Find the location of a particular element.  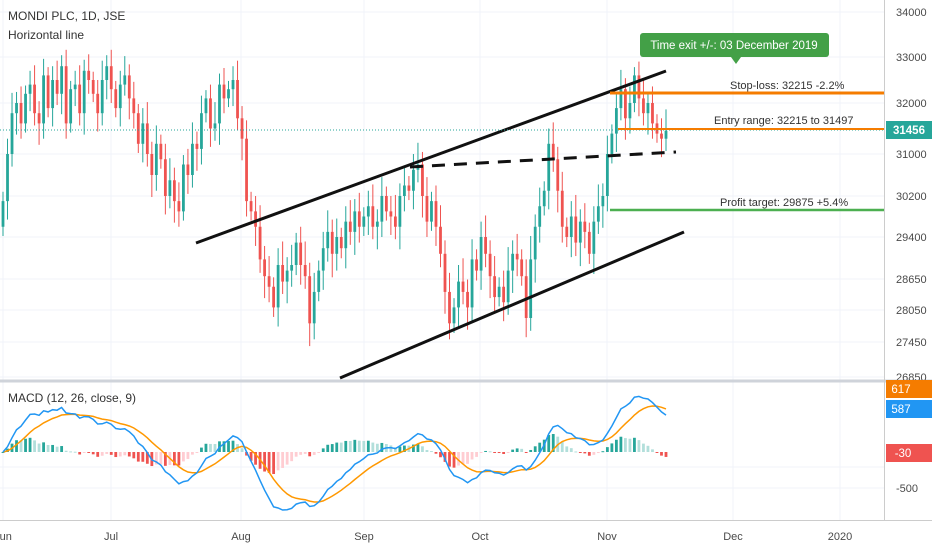

macd-value-badge: 617 is located at coordinates (900, 390).